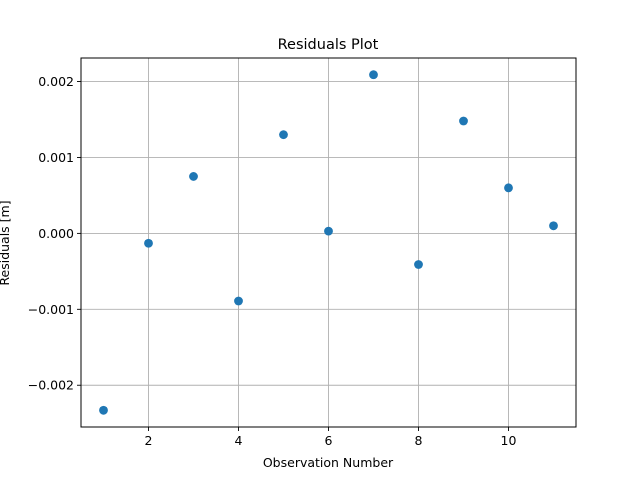  What do you see at coordinates (51, 309) in the screenshot?
I see `y-tick-label: −0.001` at bounding box center [51, 309].